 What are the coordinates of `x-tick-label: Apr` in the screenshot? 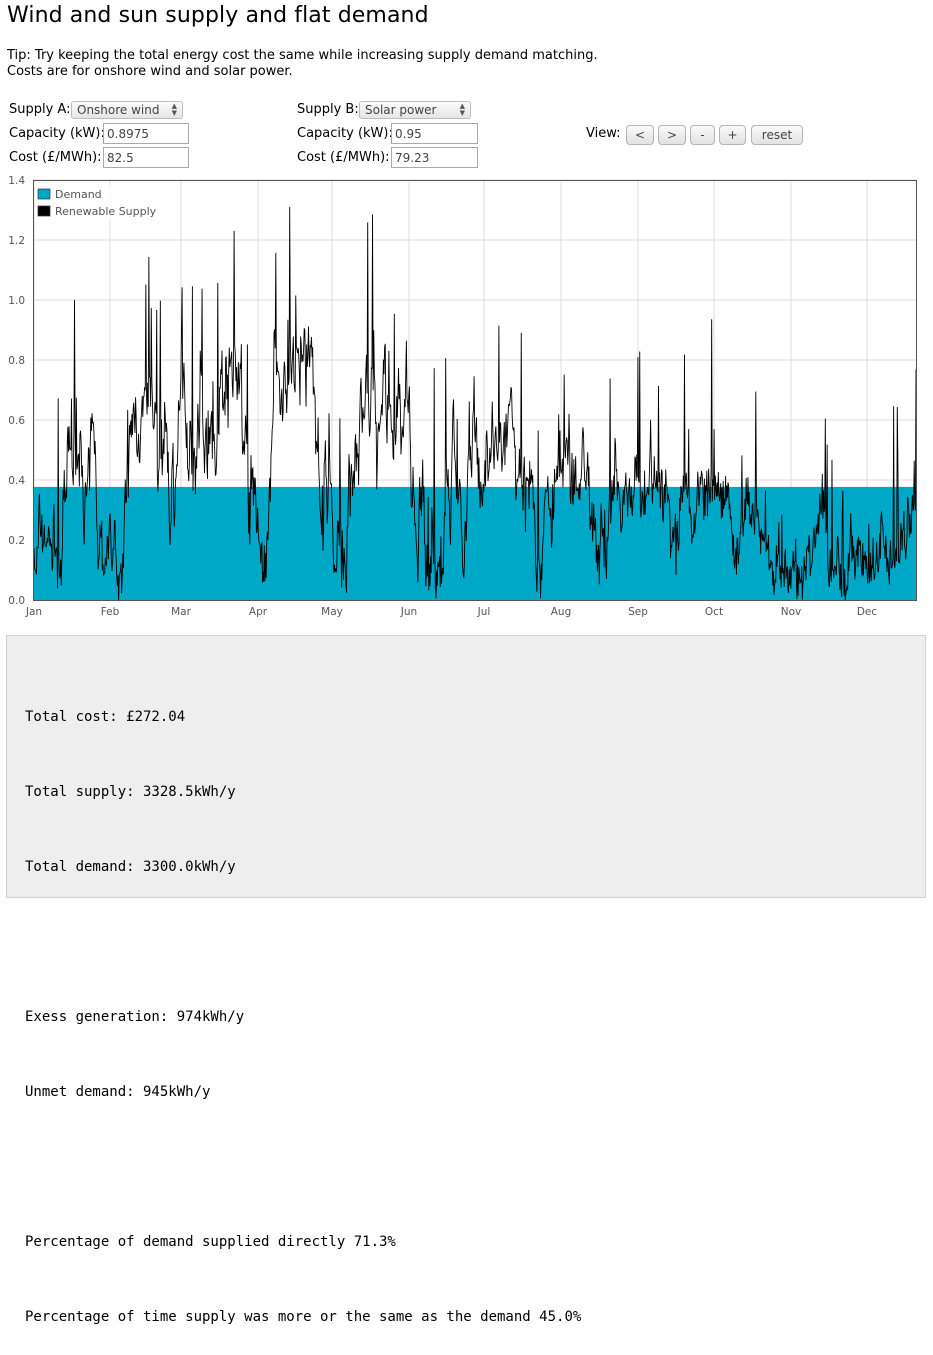 It's located at (258, 612).